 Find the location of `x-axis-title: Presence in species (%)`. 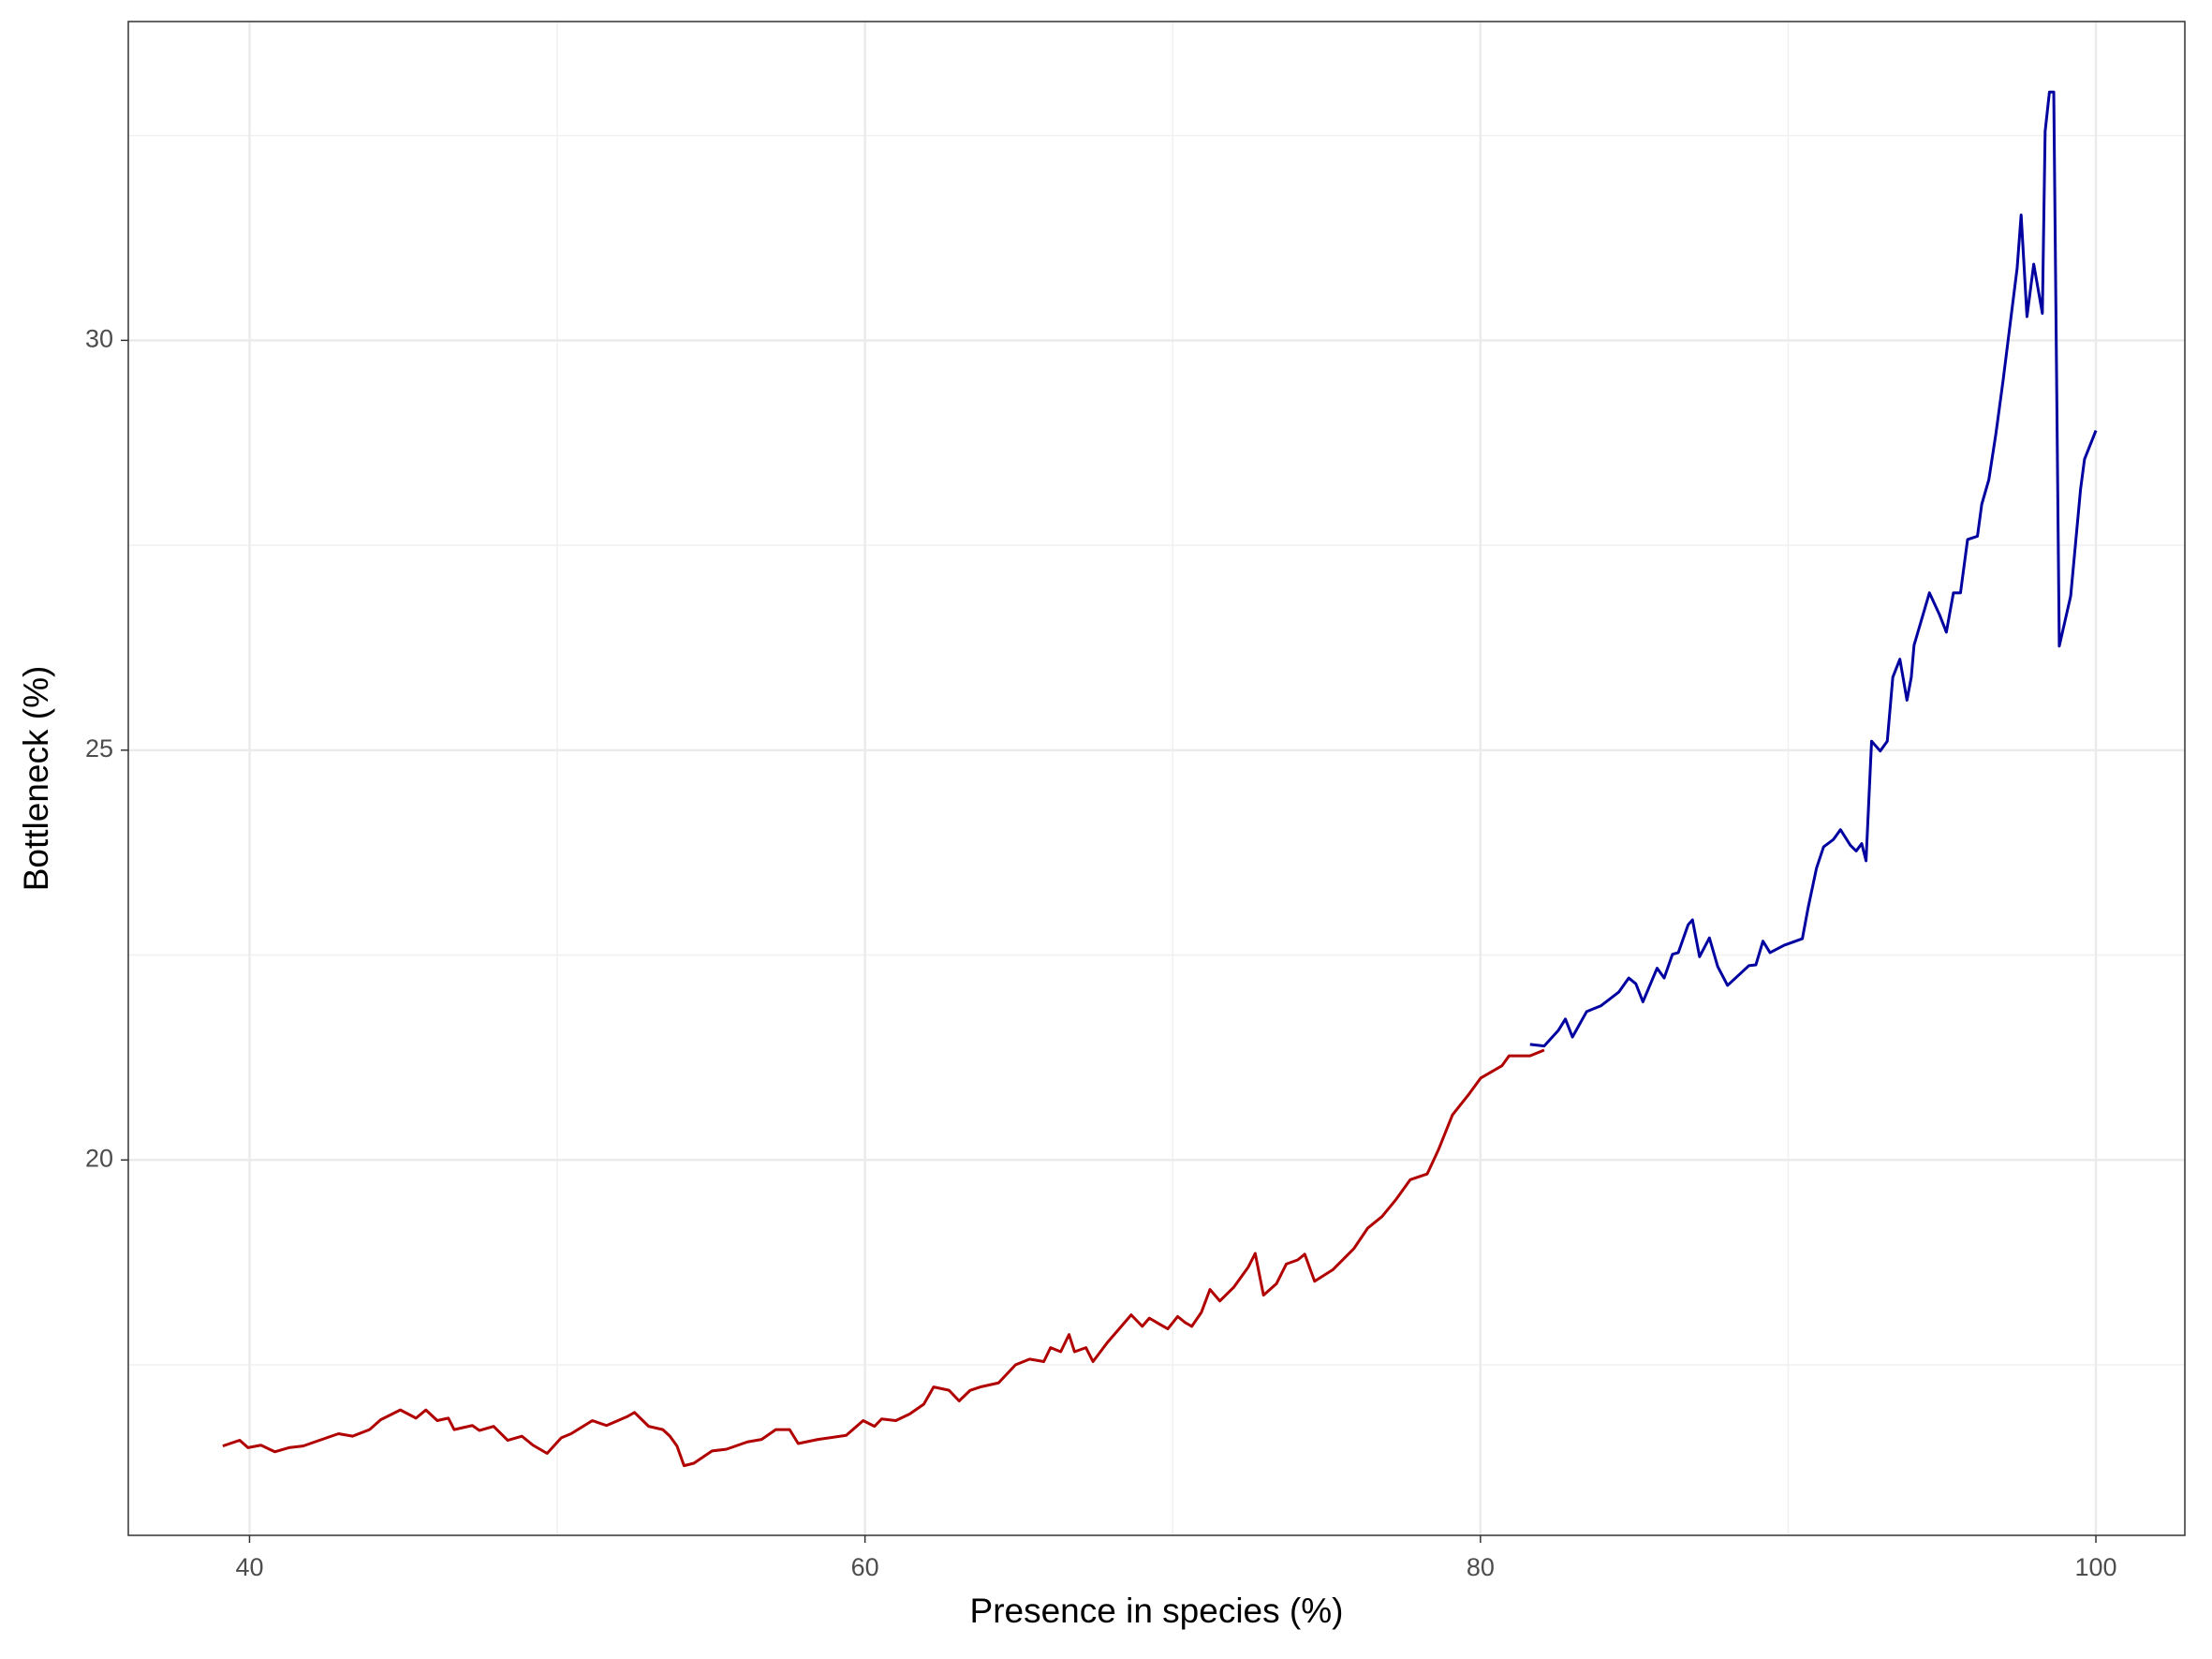

x-axis-title: Presence in species (%) is located at coordinates (1157, 1611).